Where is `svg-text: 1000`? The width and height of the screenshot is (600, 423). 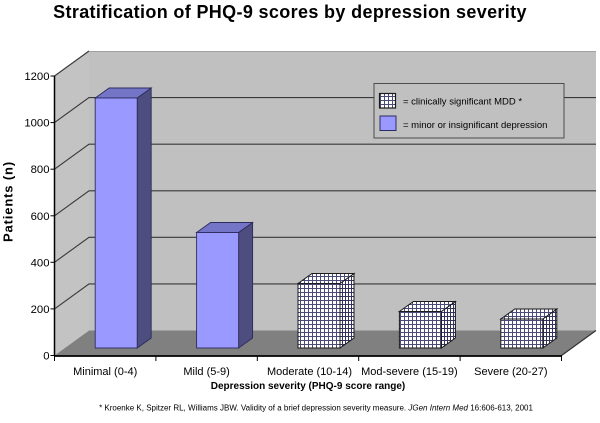
svg-text: 1000 is located at coordinates (36, 124).